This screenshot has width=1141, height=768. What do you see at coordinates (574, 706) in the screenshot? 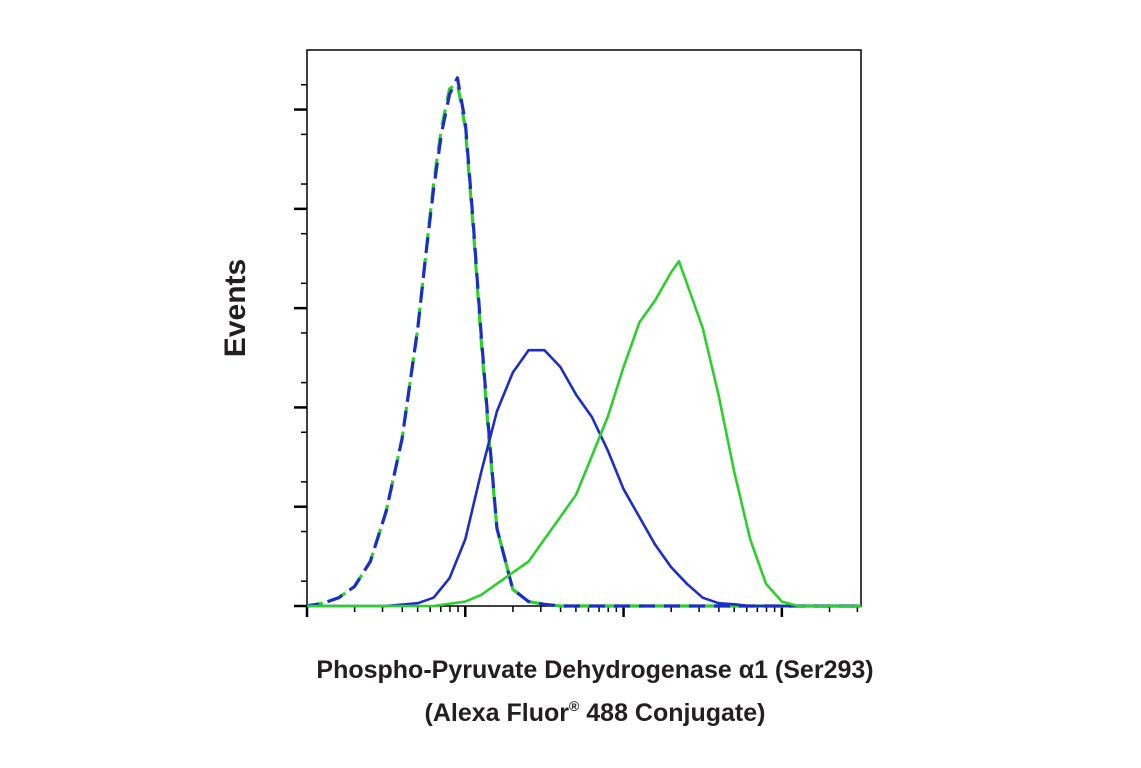
I see `registered-mark: ®` at bounding box center [574, 706].